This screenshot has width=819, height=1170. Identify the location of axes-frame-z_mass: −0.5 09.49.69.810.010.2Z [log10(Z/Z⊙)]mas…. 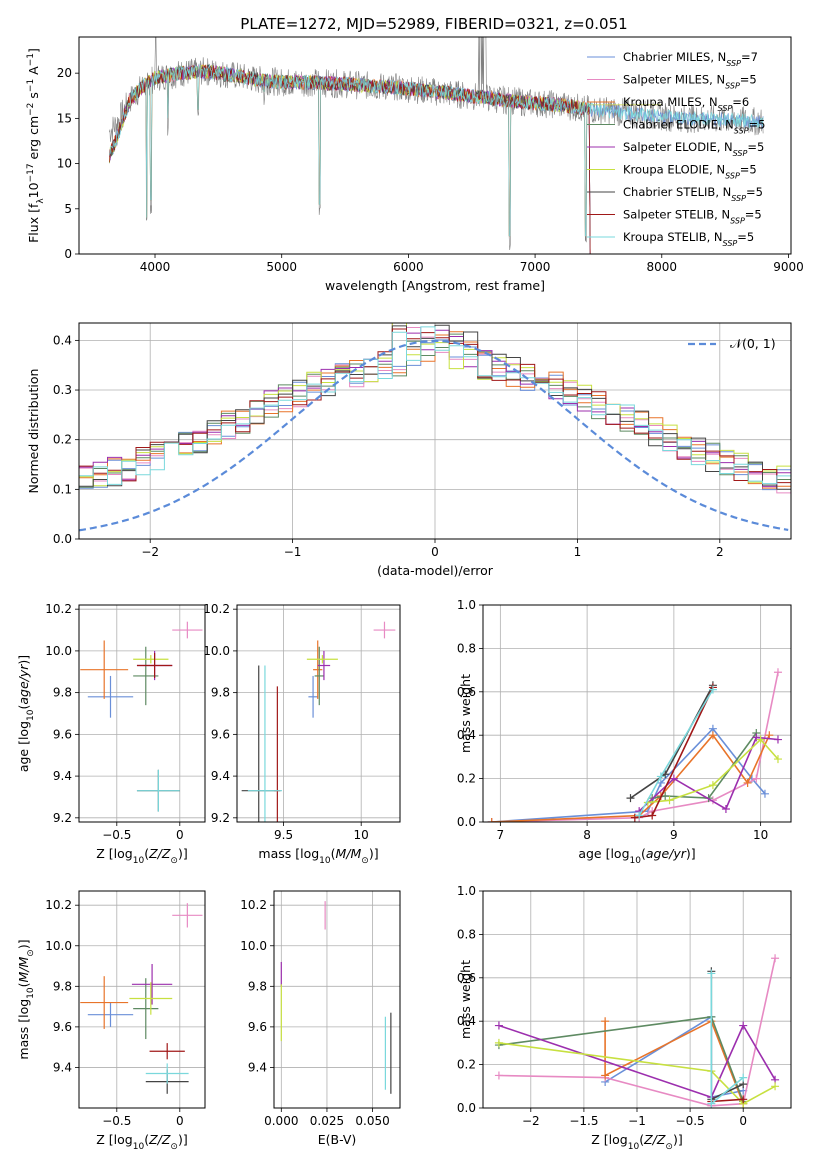
(111, 1021).